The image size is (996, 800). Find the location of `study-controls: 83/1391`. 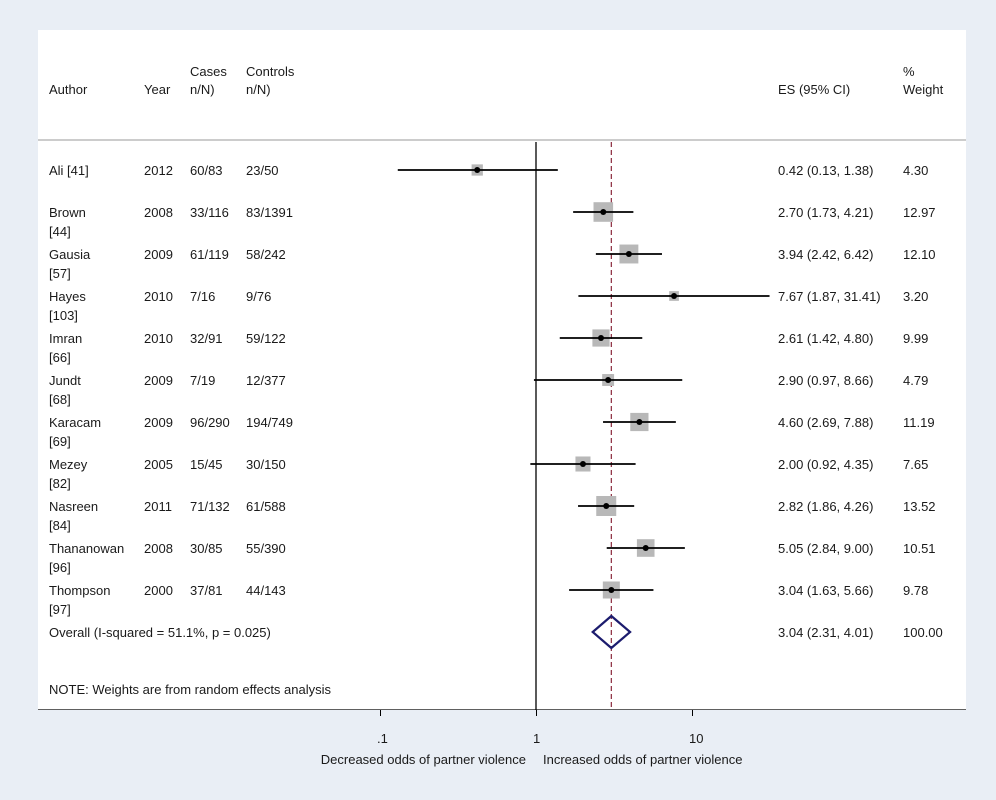

study-controls: 83/1391 is located at coordinates (269, 212).